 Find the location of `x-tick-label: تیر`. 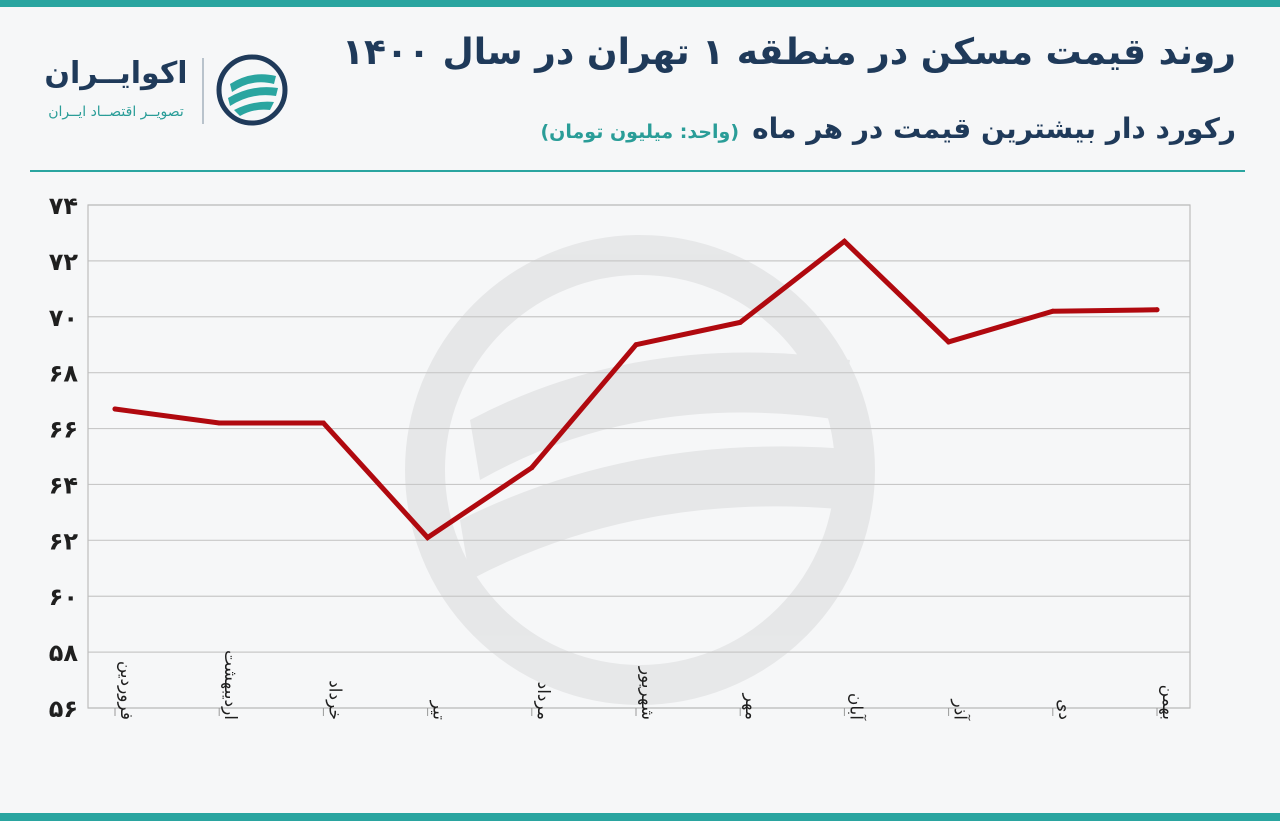

x-tick-label: تیر is located at coordinates (439, 710).